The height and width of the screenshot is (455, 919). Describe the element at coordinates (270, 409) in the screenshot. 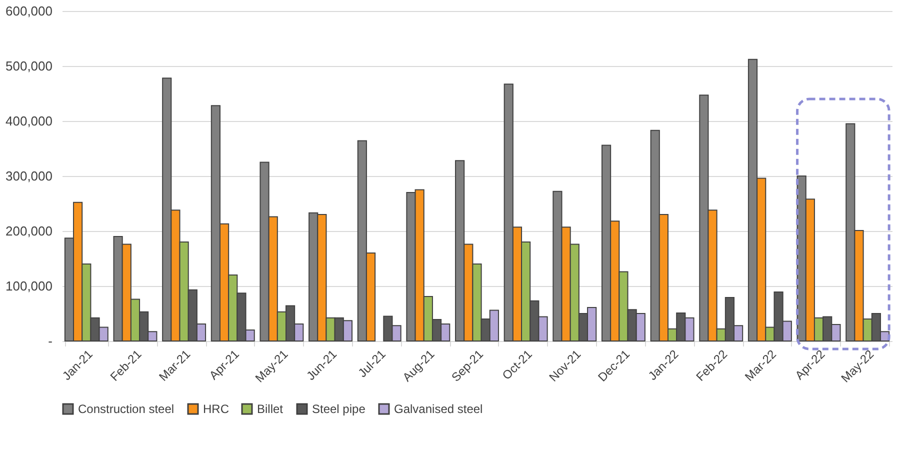

I see `legend-label: Billet` at that location.